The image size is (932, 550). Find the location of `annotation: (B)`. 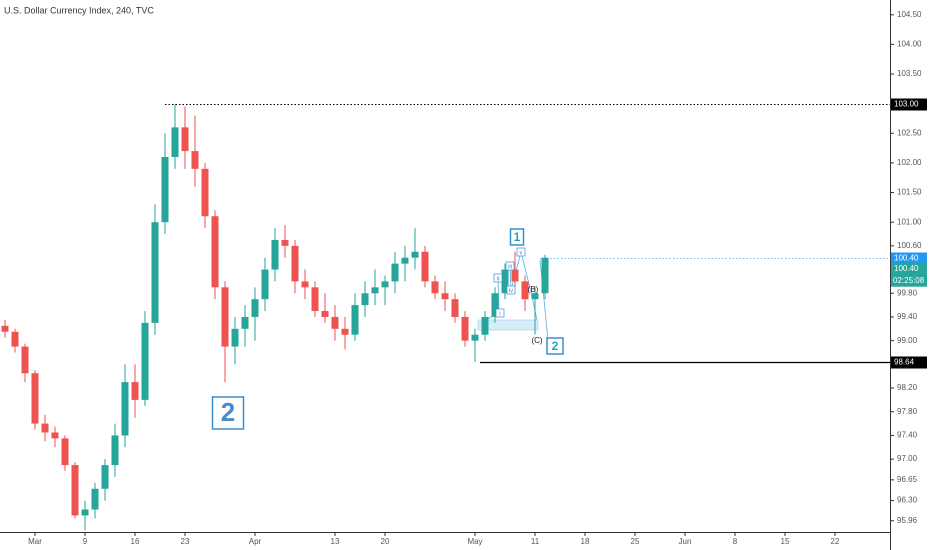

annotation: (B) is located at coordinates (533, 289).